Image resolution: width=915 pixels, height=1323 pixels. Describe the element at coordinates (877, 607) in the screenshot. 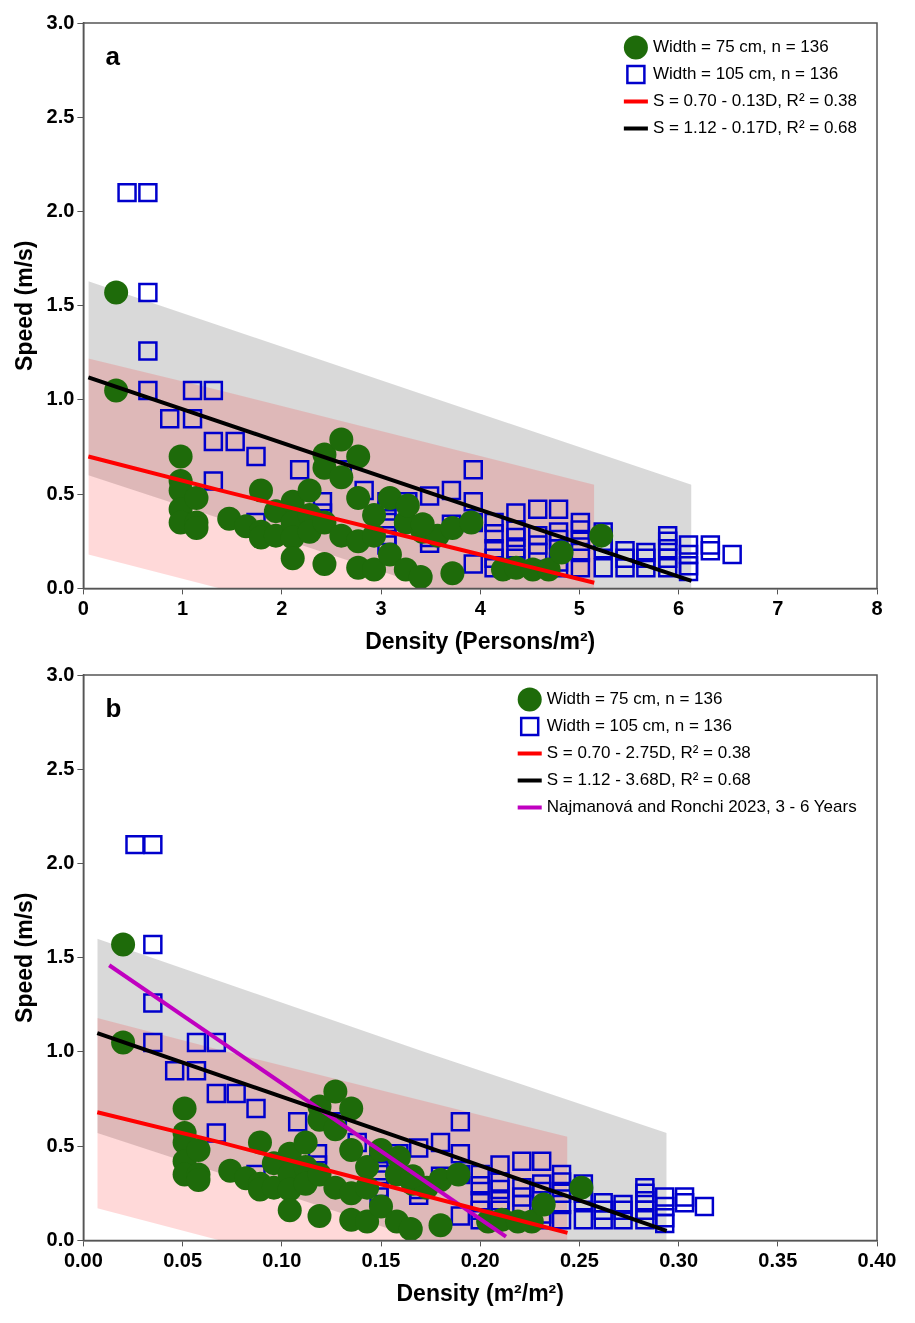

I see `x-tick-label: 8` at that location.